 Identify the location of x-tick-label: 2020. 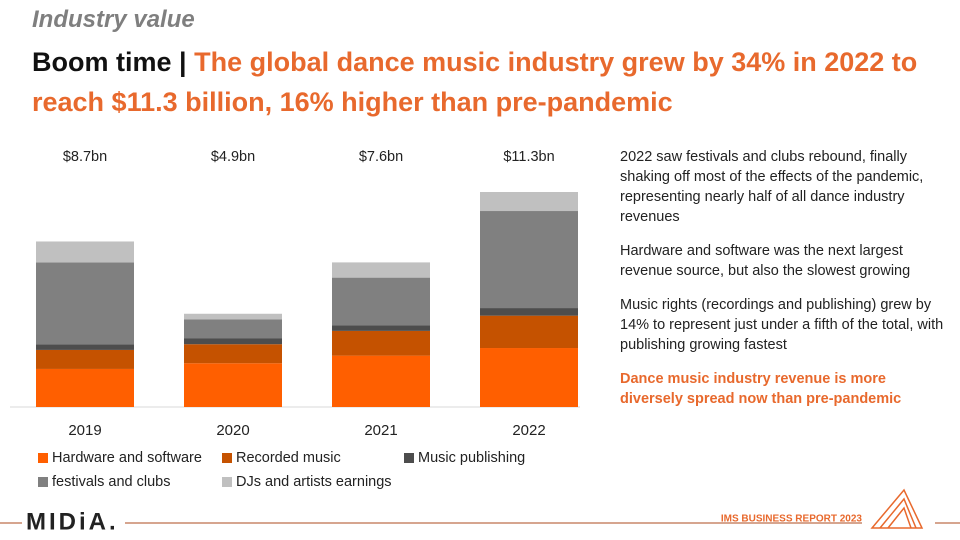
(232, 430).